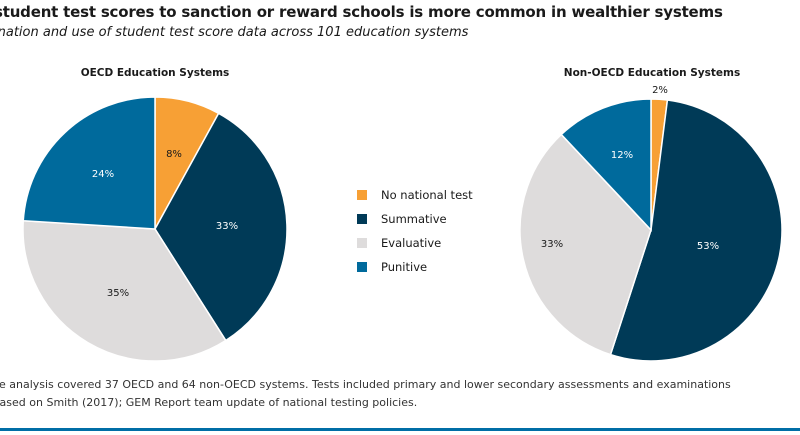  What do you see at coordinates (404, 267) in the screenshot?
I see `legend-label: Punitive` at bounding box center [404, 267].